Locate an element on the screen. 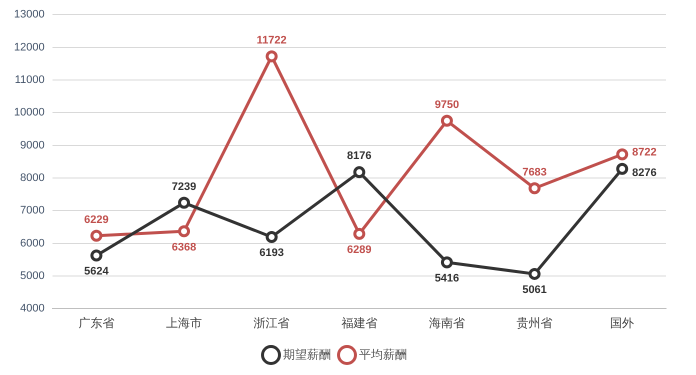  data-label: 11722 is located at coordinates (271, 40).